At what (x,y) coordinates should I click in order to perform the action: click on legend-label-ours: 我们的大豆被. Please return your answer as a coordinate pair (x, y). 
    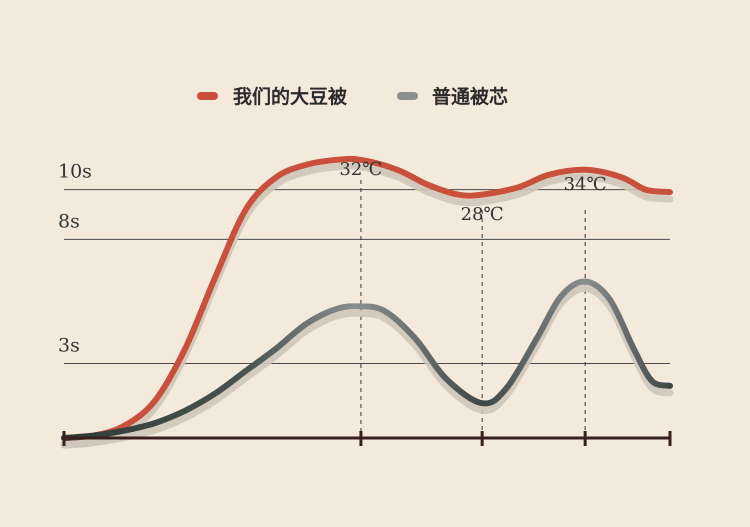
    Looking at the image, I should click on (290, 96).